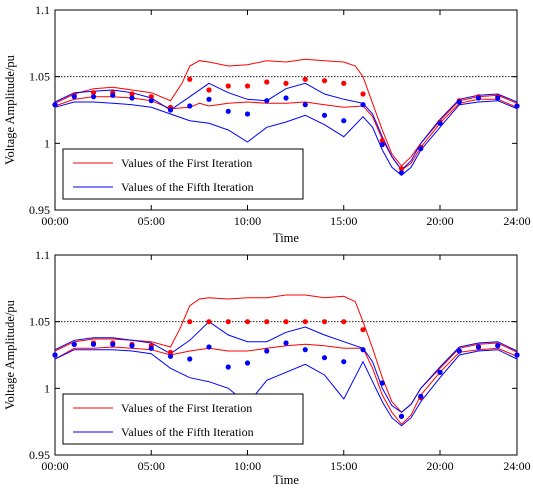 The image size is (533, 488). Describe the element at coordinates (39, 322) in the screenshot. I see `y-tick-label: 1.05` at that location.